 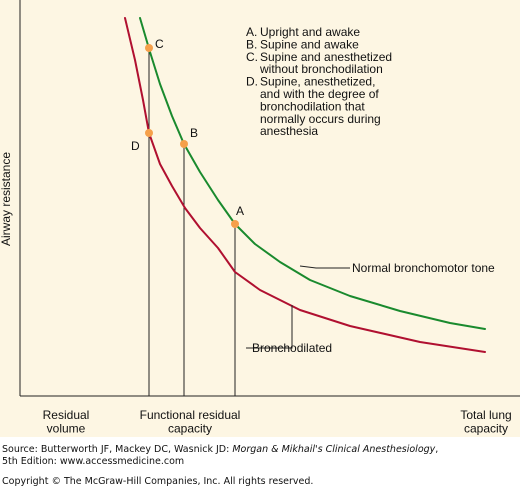 What do you see at coordinates (149, 133) in the screenshot?
I see `point-d-marker` at bounding box center [149, 133].